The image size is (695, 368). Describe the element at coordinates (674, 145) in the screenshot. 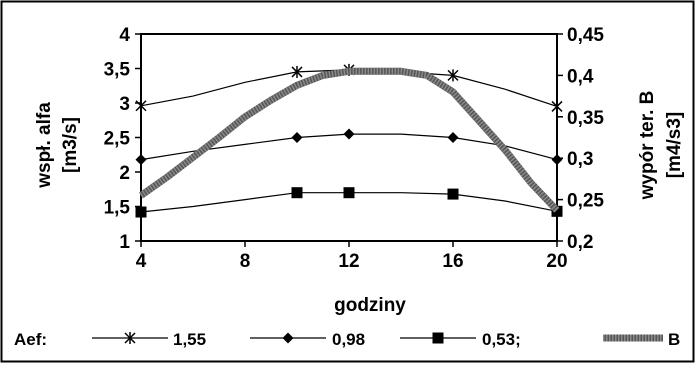

I see `y-right-axis-label-line-2: [m4/s3]` at that location.